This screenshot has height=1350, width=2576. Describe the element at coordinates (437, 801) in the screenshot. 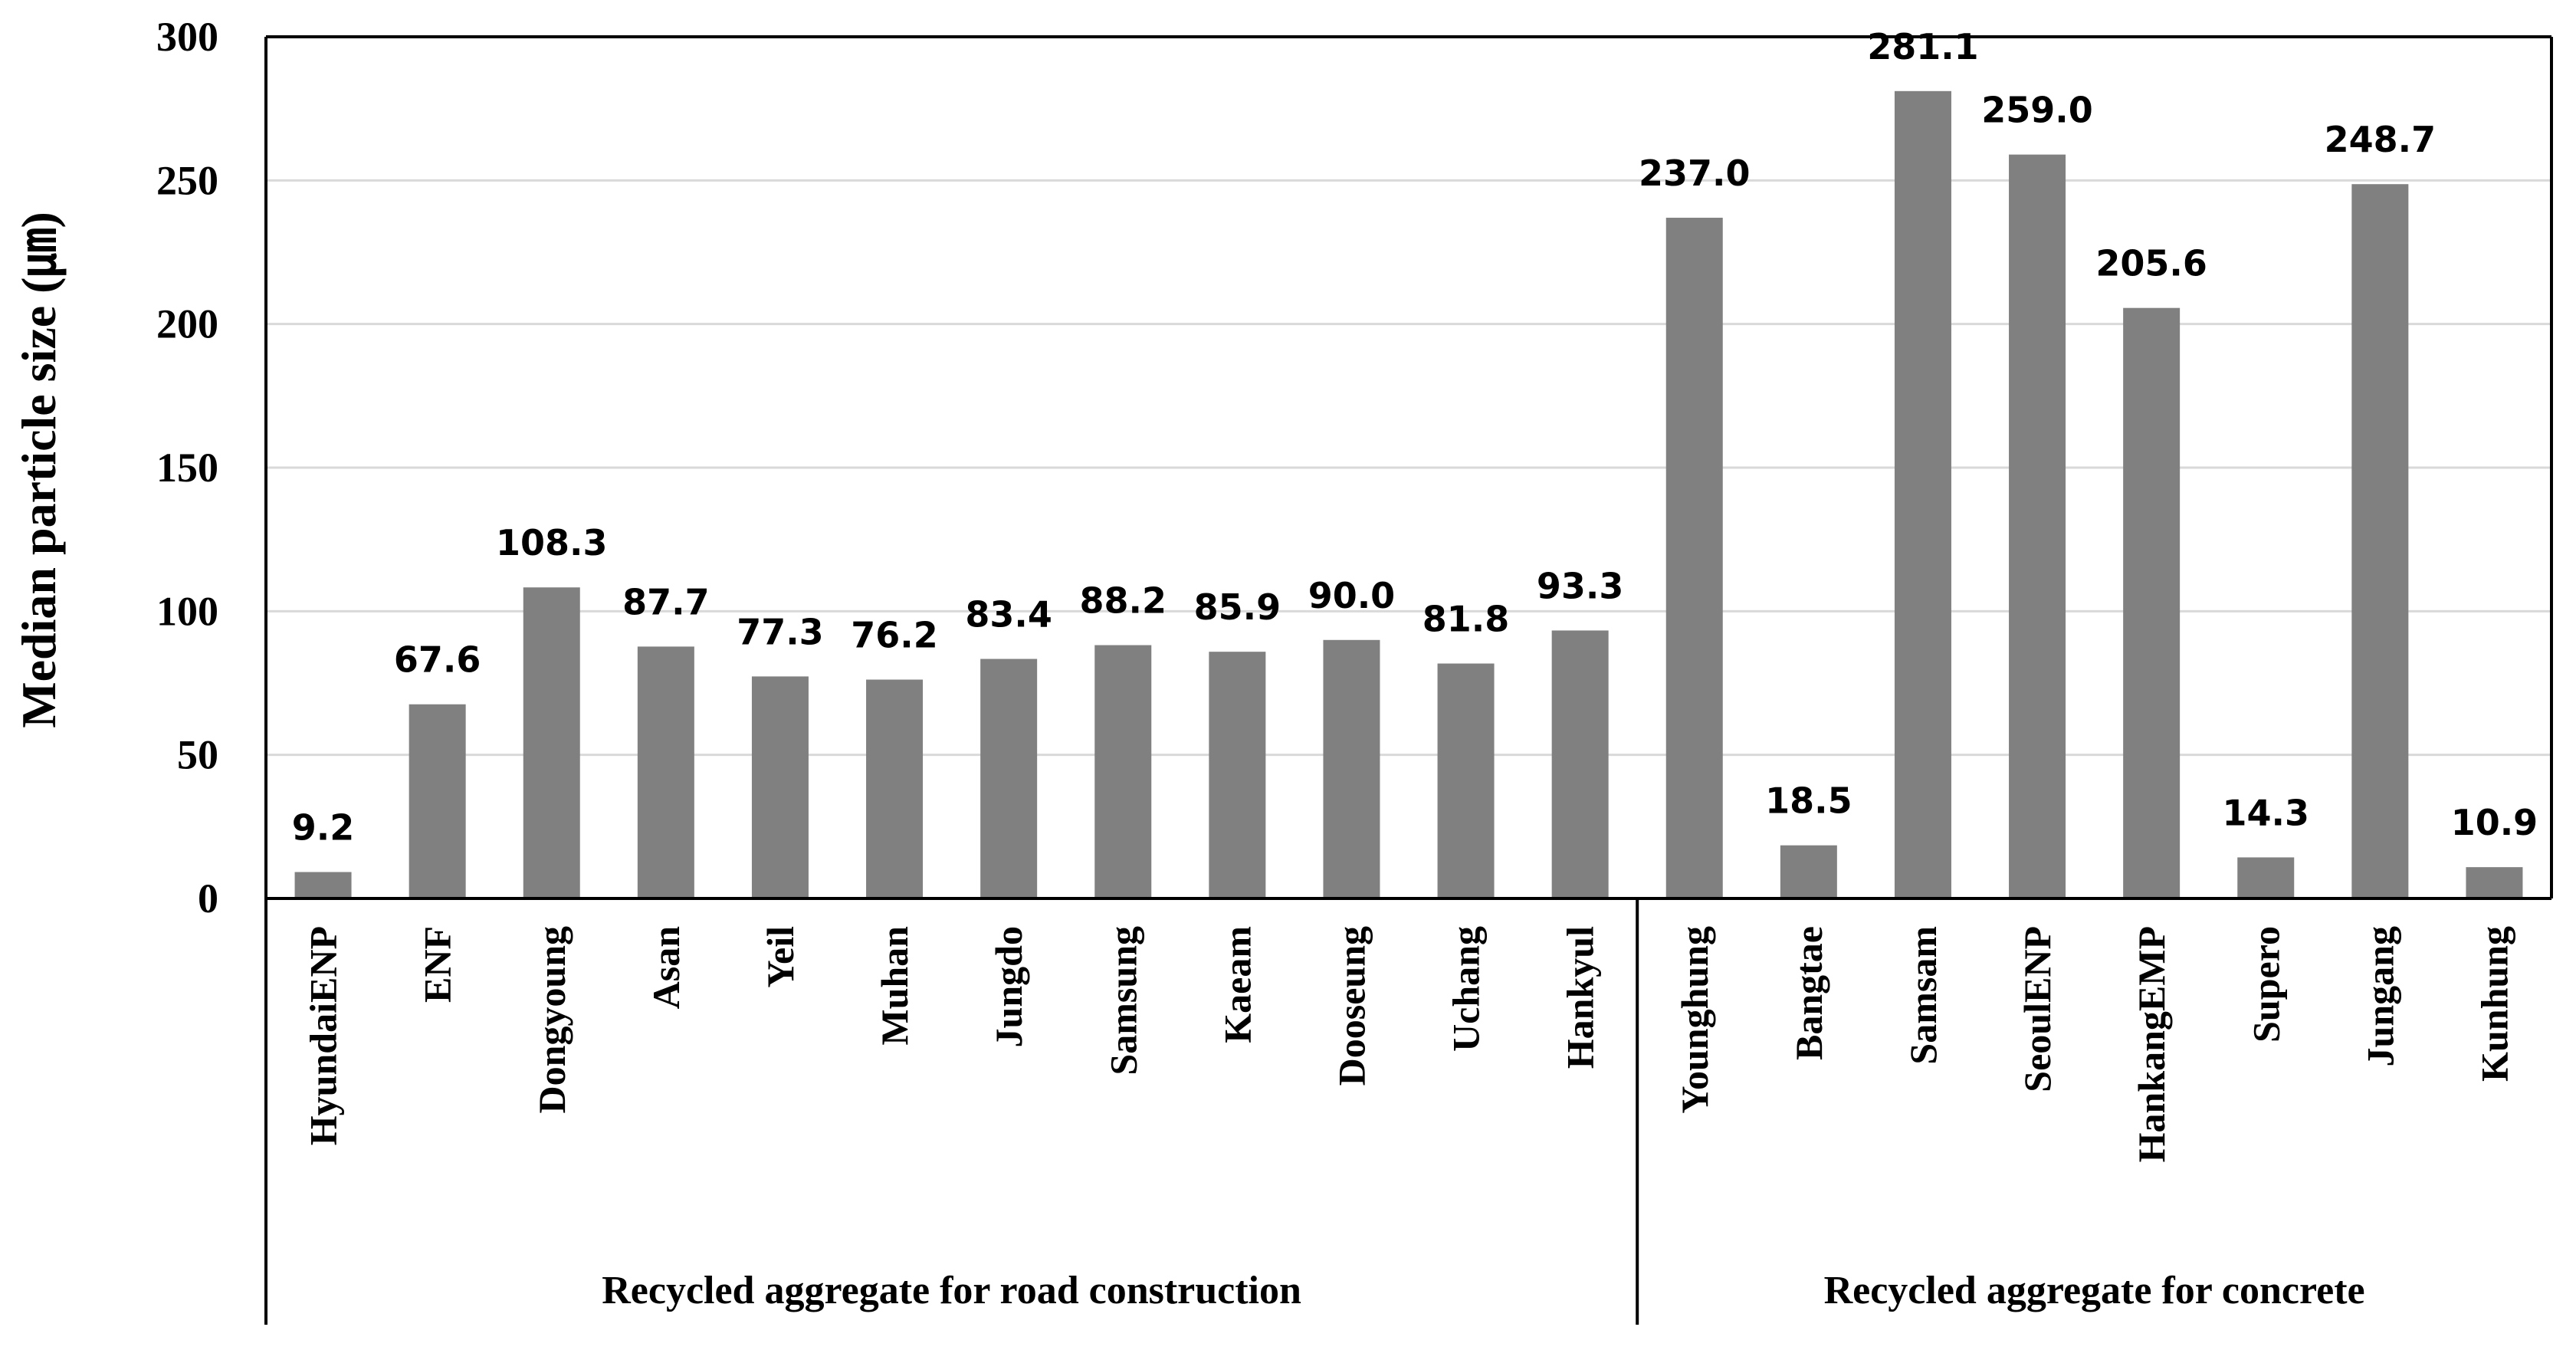

I see `bar-enf` at that location.